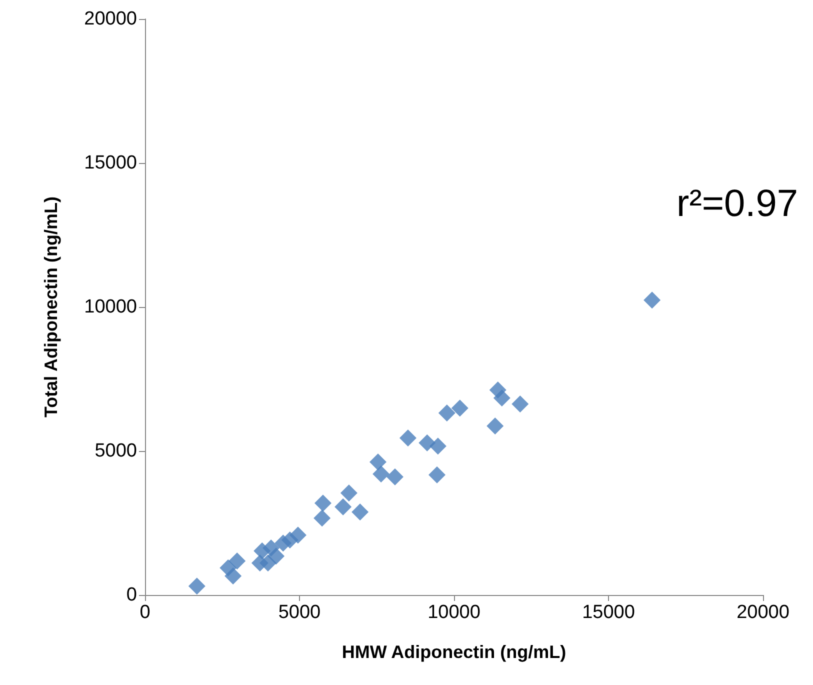  What do you see at coordinates (110, 307) in the screenshot?
I see `y-tick-label: 10000` at bounding box center [110, 307].